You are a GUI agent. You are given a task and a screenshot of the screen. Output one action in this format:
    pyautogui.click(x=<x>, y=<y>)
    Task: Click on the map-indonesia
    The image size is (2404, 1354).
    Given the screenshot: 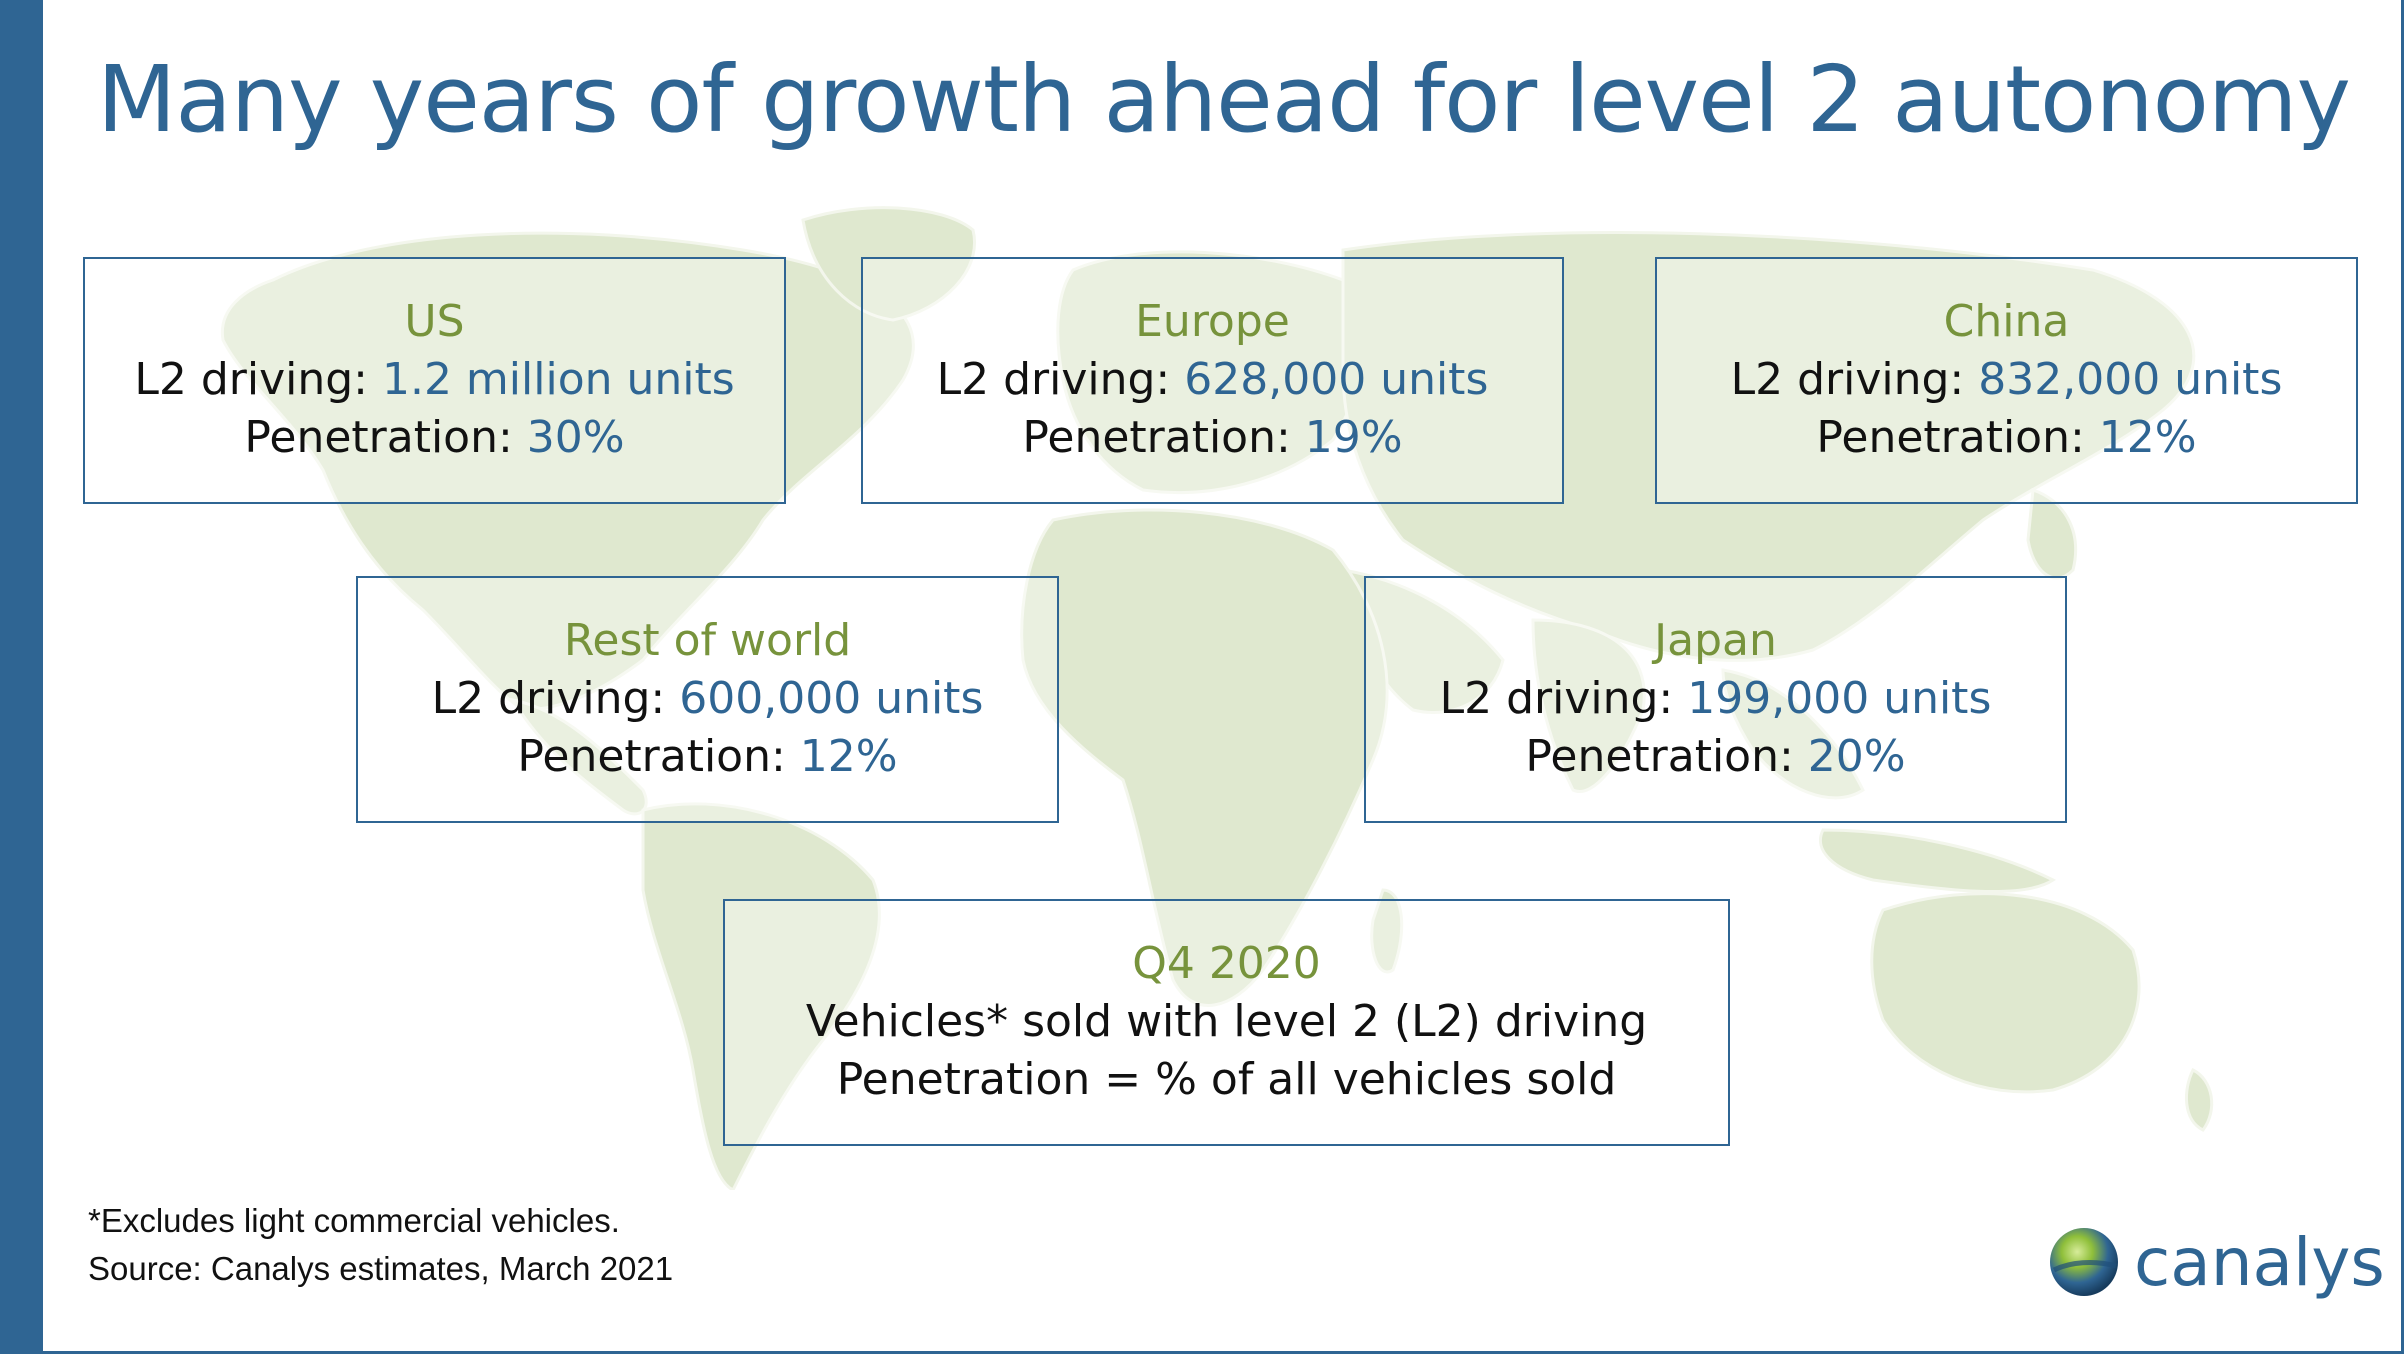 What is the action you would take?
    pyautogui.click(x=1937, y=861)
    